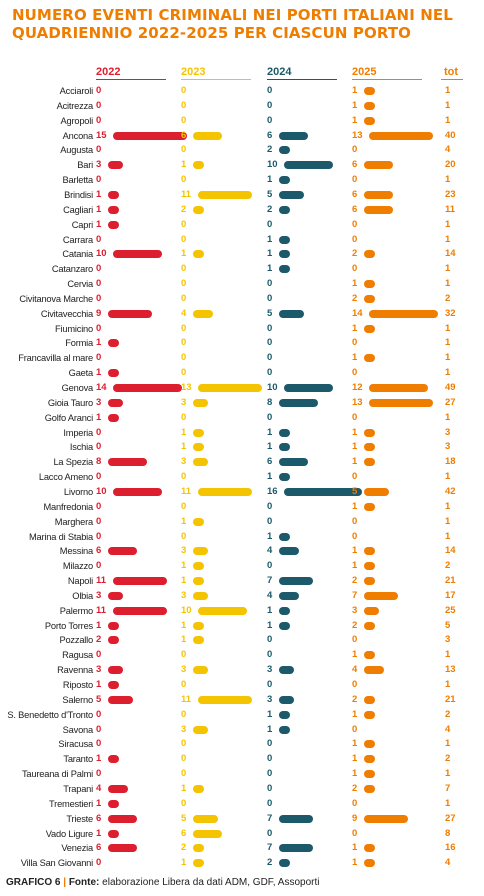 This screenshot has width=484, height=896. Describe the element at coordinates (101, 387) in the screenshot. I see `value-label-2022: 14` at that location.